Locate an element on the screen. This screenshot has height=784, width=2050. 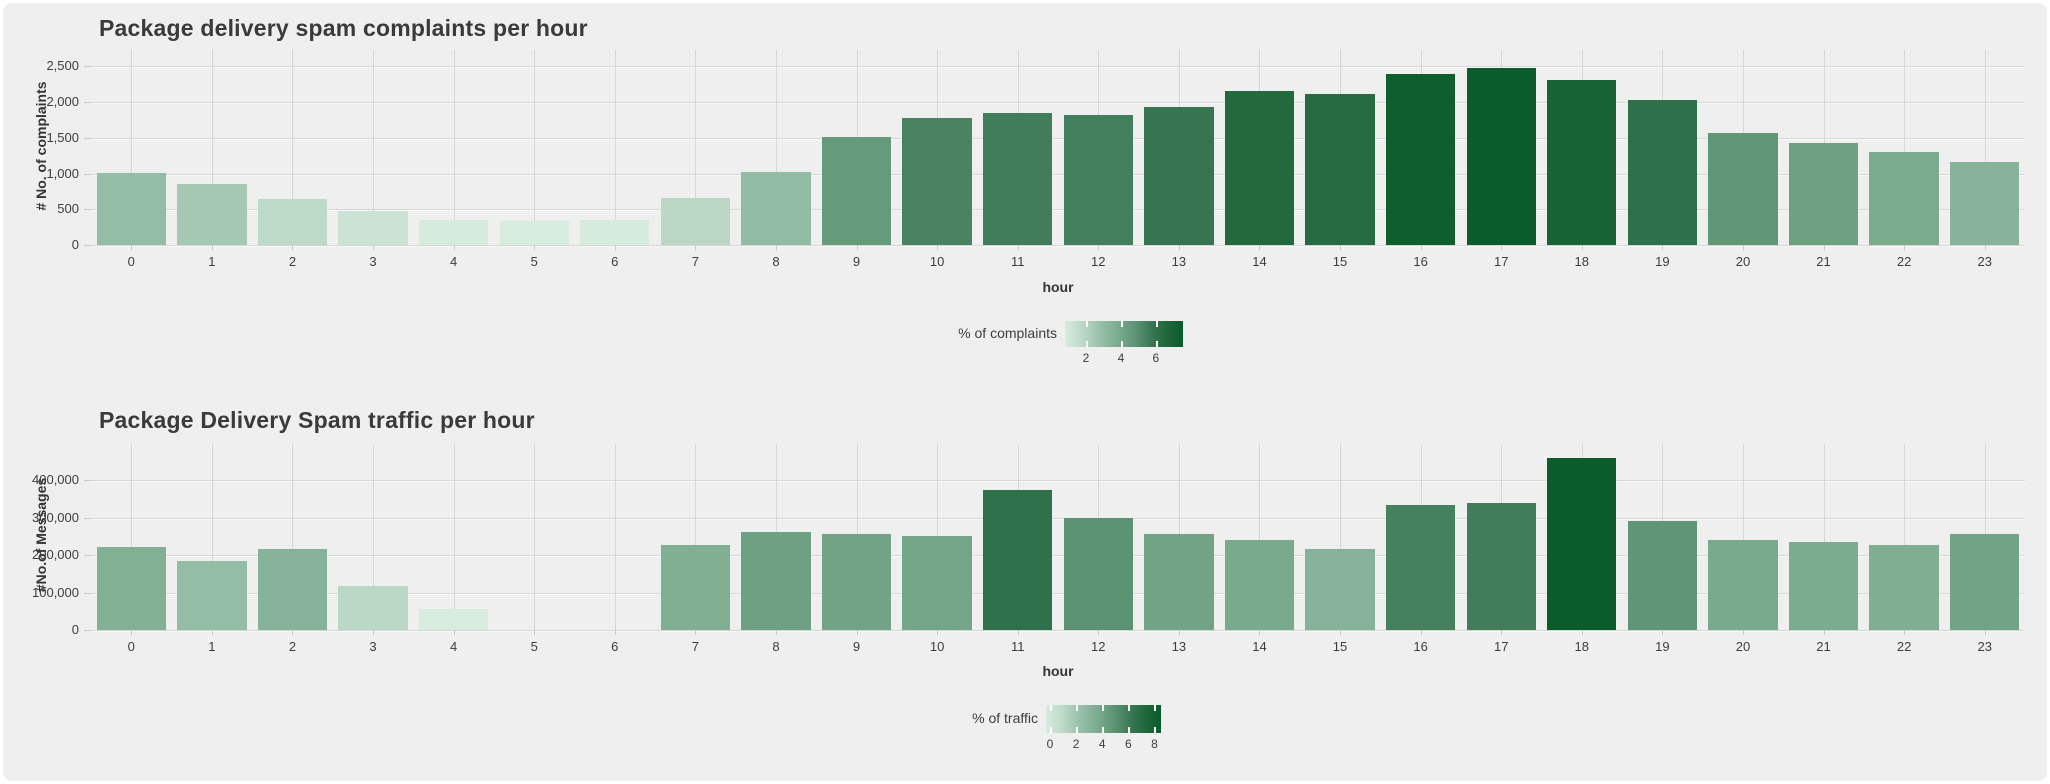
x-tick-label: 4 is located at coordinates (454, 261).